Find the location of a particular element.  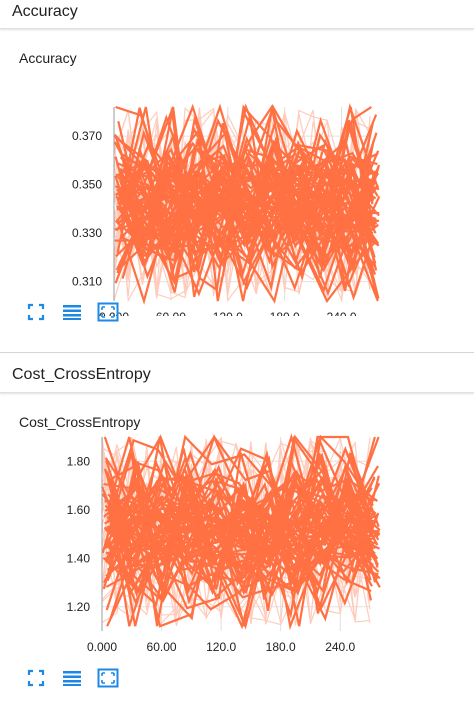

y-tick-label: 1.60 is located at coordinates (79, 510).